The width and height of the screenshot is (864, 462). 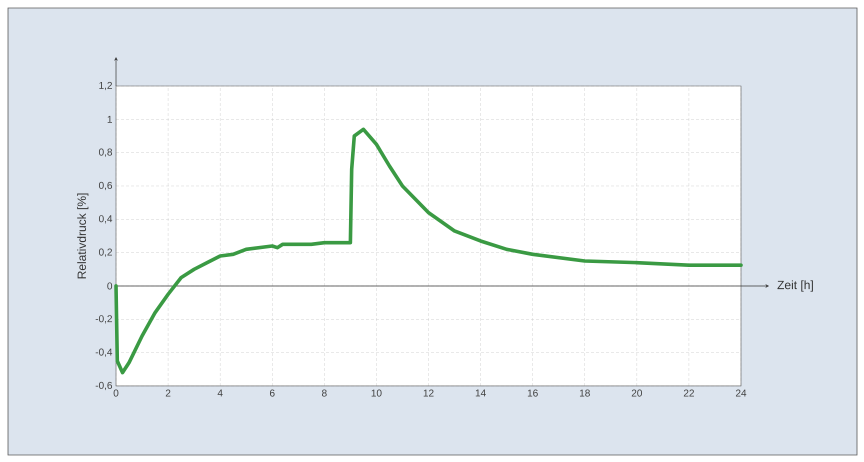 What do you see at coordinates (533, 393) in the screenshot?
I see `x-tick-label: 16` at bounding box center [533, 393].